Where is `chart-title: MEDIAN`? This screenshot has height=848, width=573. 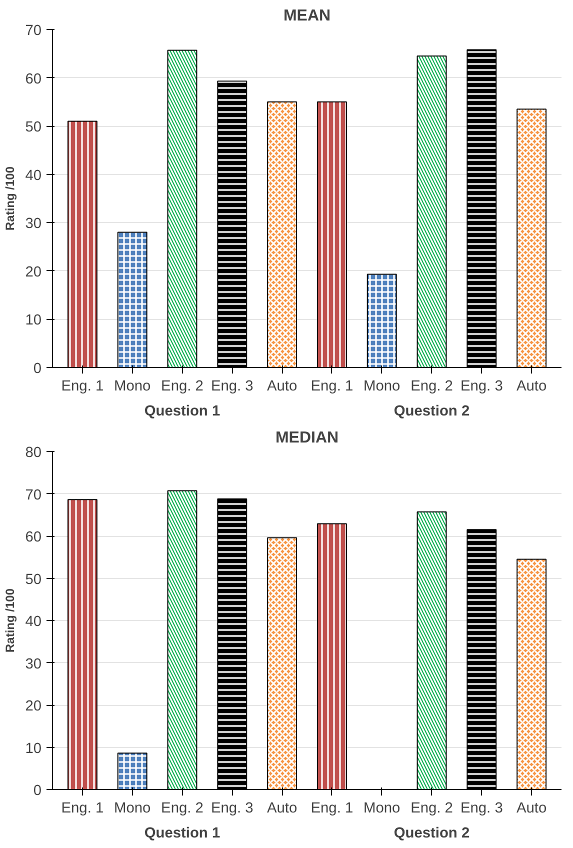 chart-title: MEDIAN is located at coordinates (307, 438).